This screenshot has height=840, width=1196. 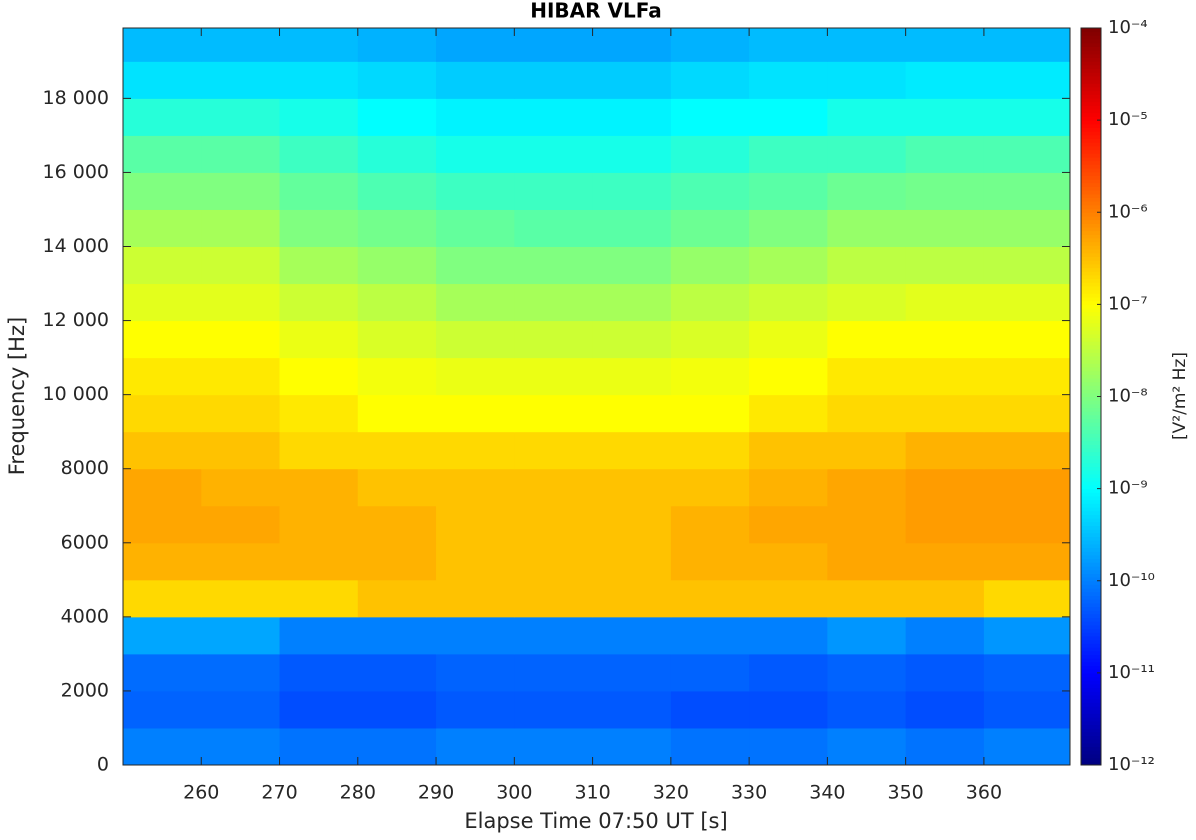 What do you see at coordinates (76, 246) in the screenshot?
I see `y-tick-label: 14 000` at bounding box center [76, 246].